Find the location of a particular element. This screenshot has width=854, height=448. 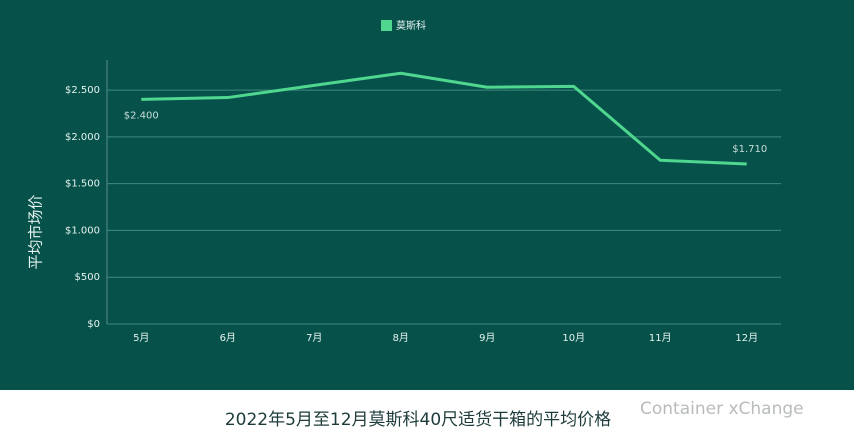

x-tick-label: 8月 is located at coordinates (401, 338).